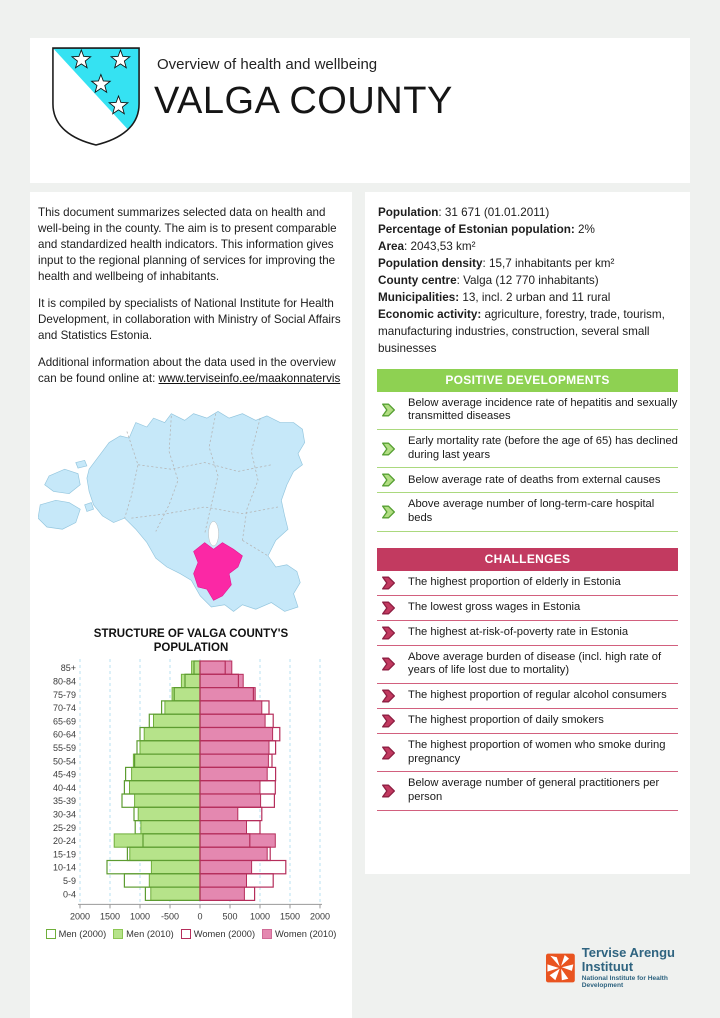 This screenshot has width=720, height=1018. I want to click on svg-text: 500, so click(229, 916).